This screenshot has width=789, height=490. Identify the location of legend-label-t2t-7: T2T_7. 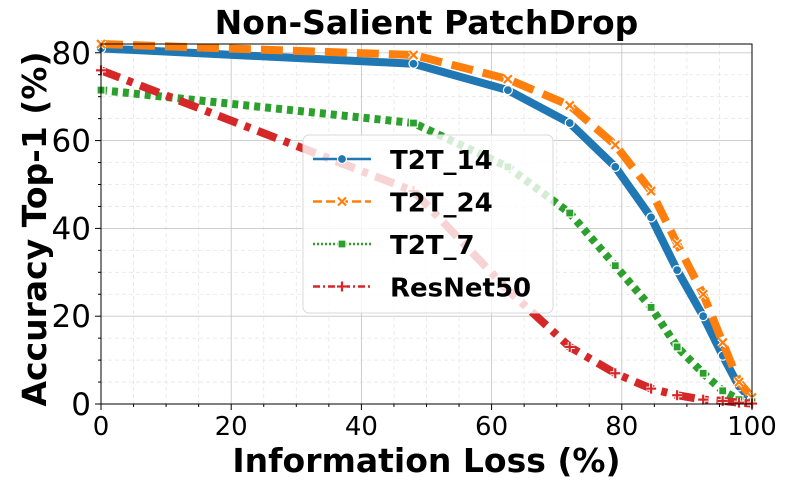
(432, 246).